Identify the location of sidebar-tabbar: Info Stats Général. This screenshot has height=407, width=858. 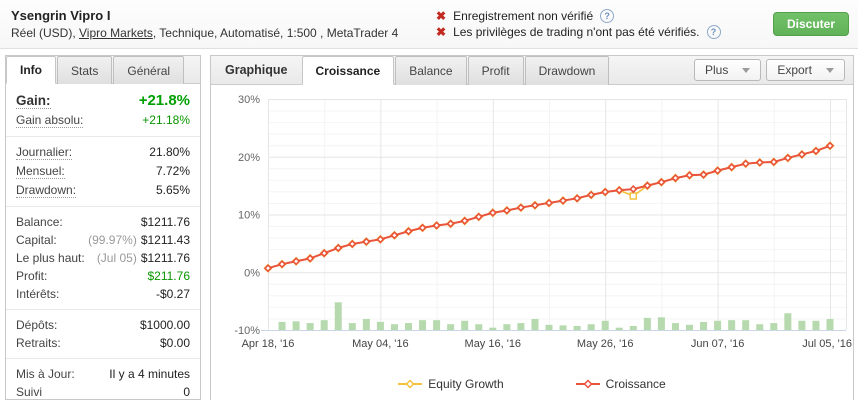
(103, 70).